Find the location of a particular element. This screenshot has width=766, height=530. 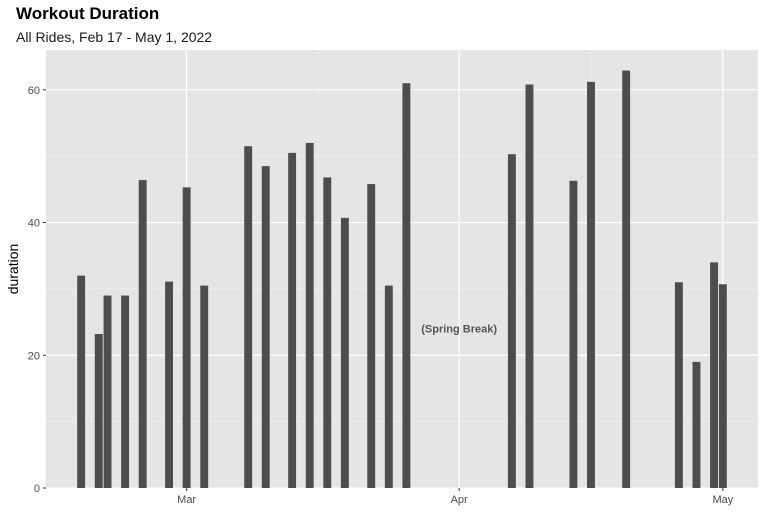

chart-title: Workout Duration is located at coordinates (88, 13).